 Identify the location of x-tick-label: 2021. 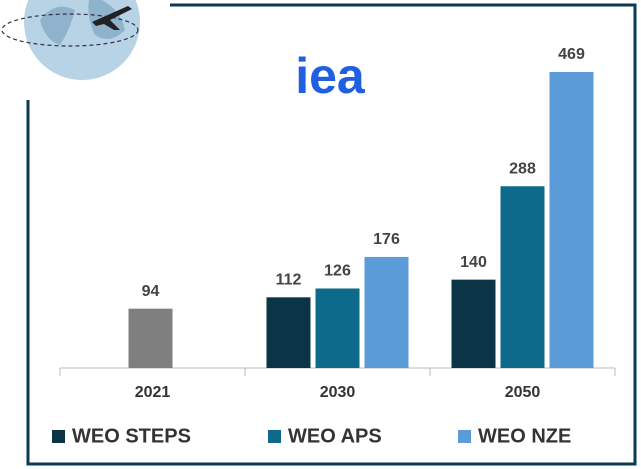
(153, 392).